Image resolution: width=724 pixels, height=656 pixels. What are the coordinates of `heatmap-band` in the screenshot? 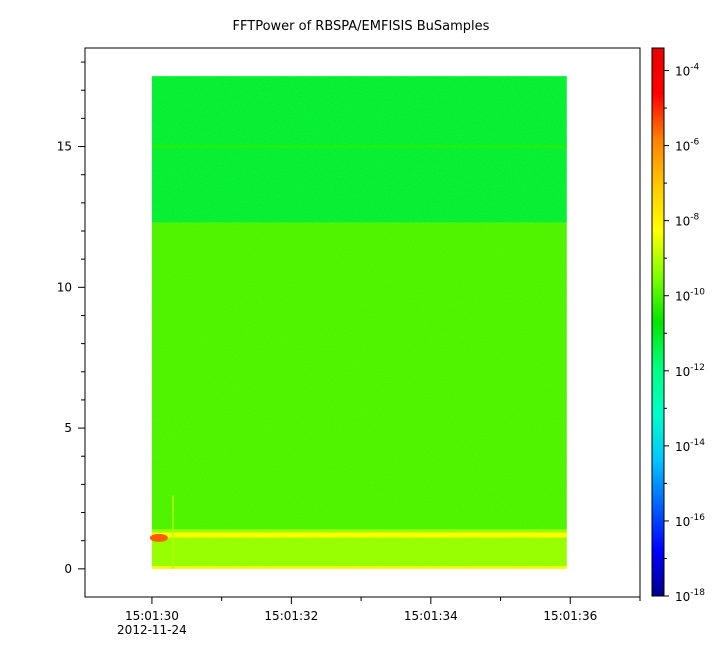 It's located at (359, 535).